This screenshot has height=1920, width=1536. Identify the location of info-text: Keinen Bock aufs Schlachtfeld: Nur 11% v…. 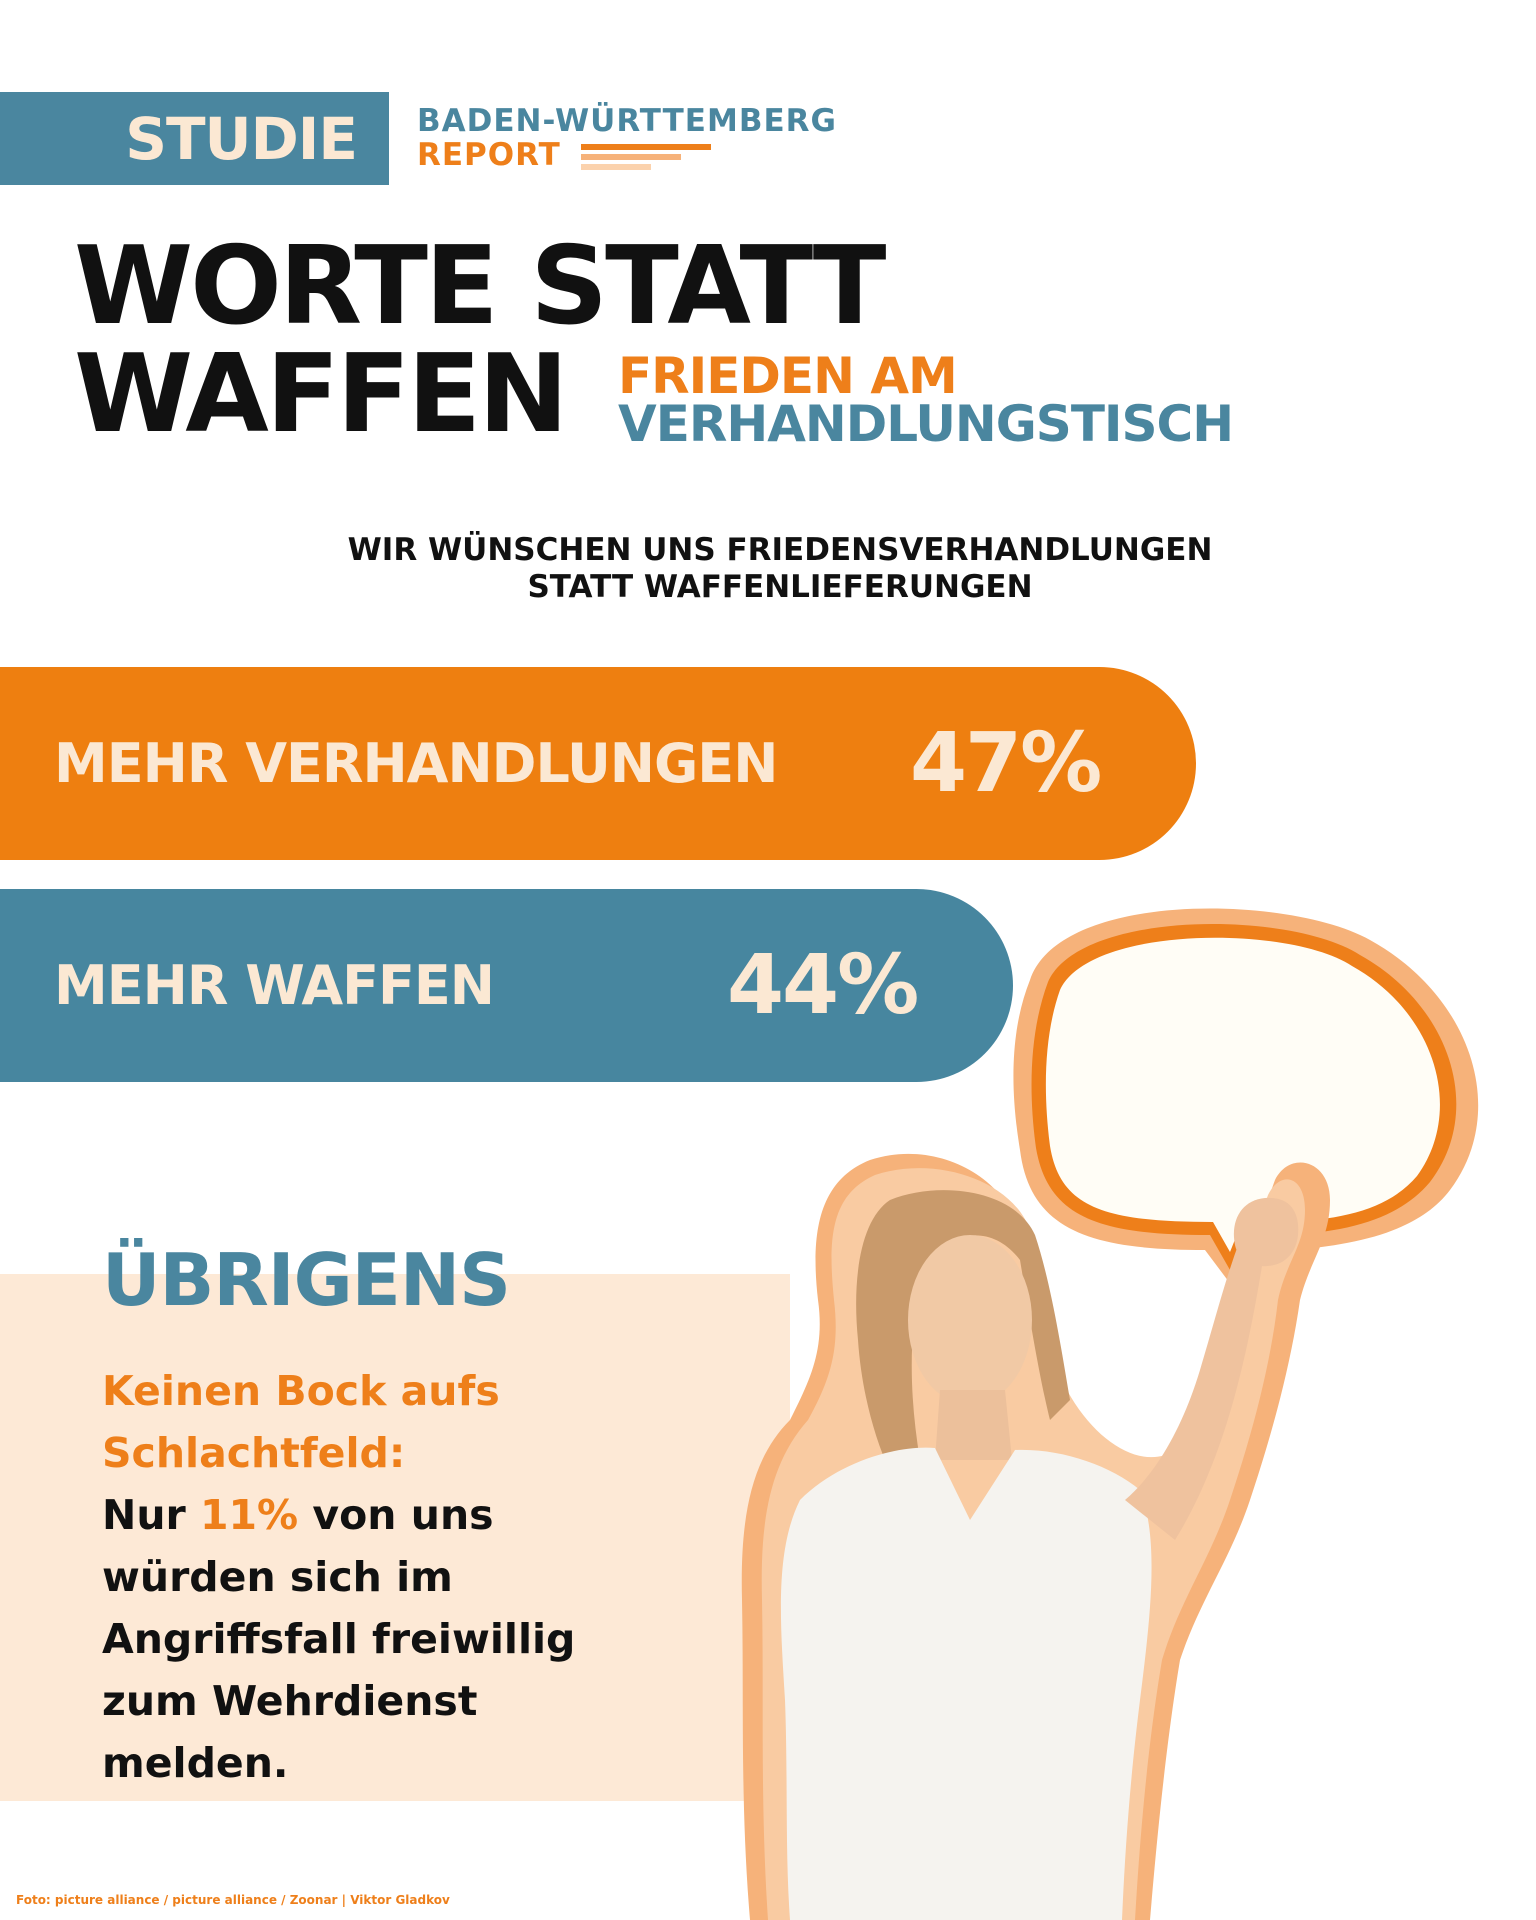
(412, 1577).